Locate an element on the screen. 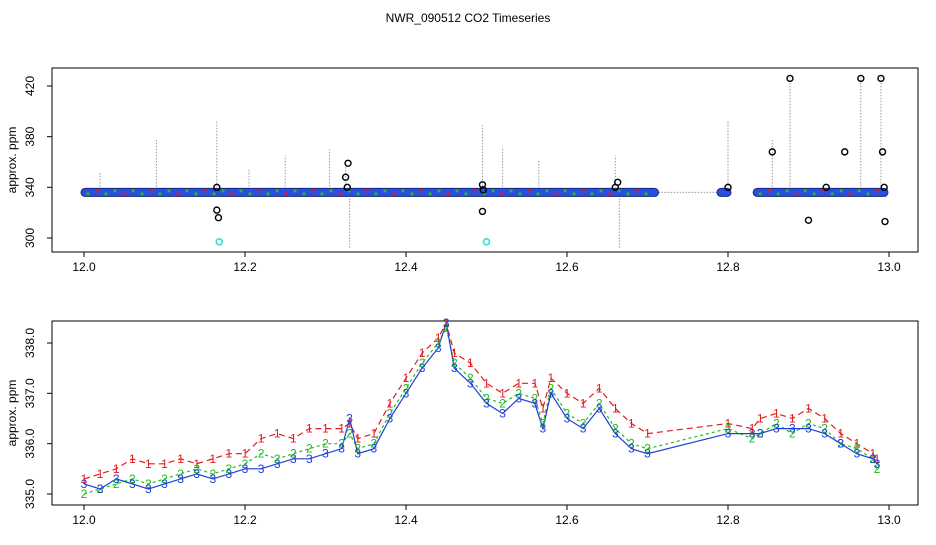 This screenshot has height=545, width=936. top-x-tick-label: 13.0 is located at coordinates (889, 267).